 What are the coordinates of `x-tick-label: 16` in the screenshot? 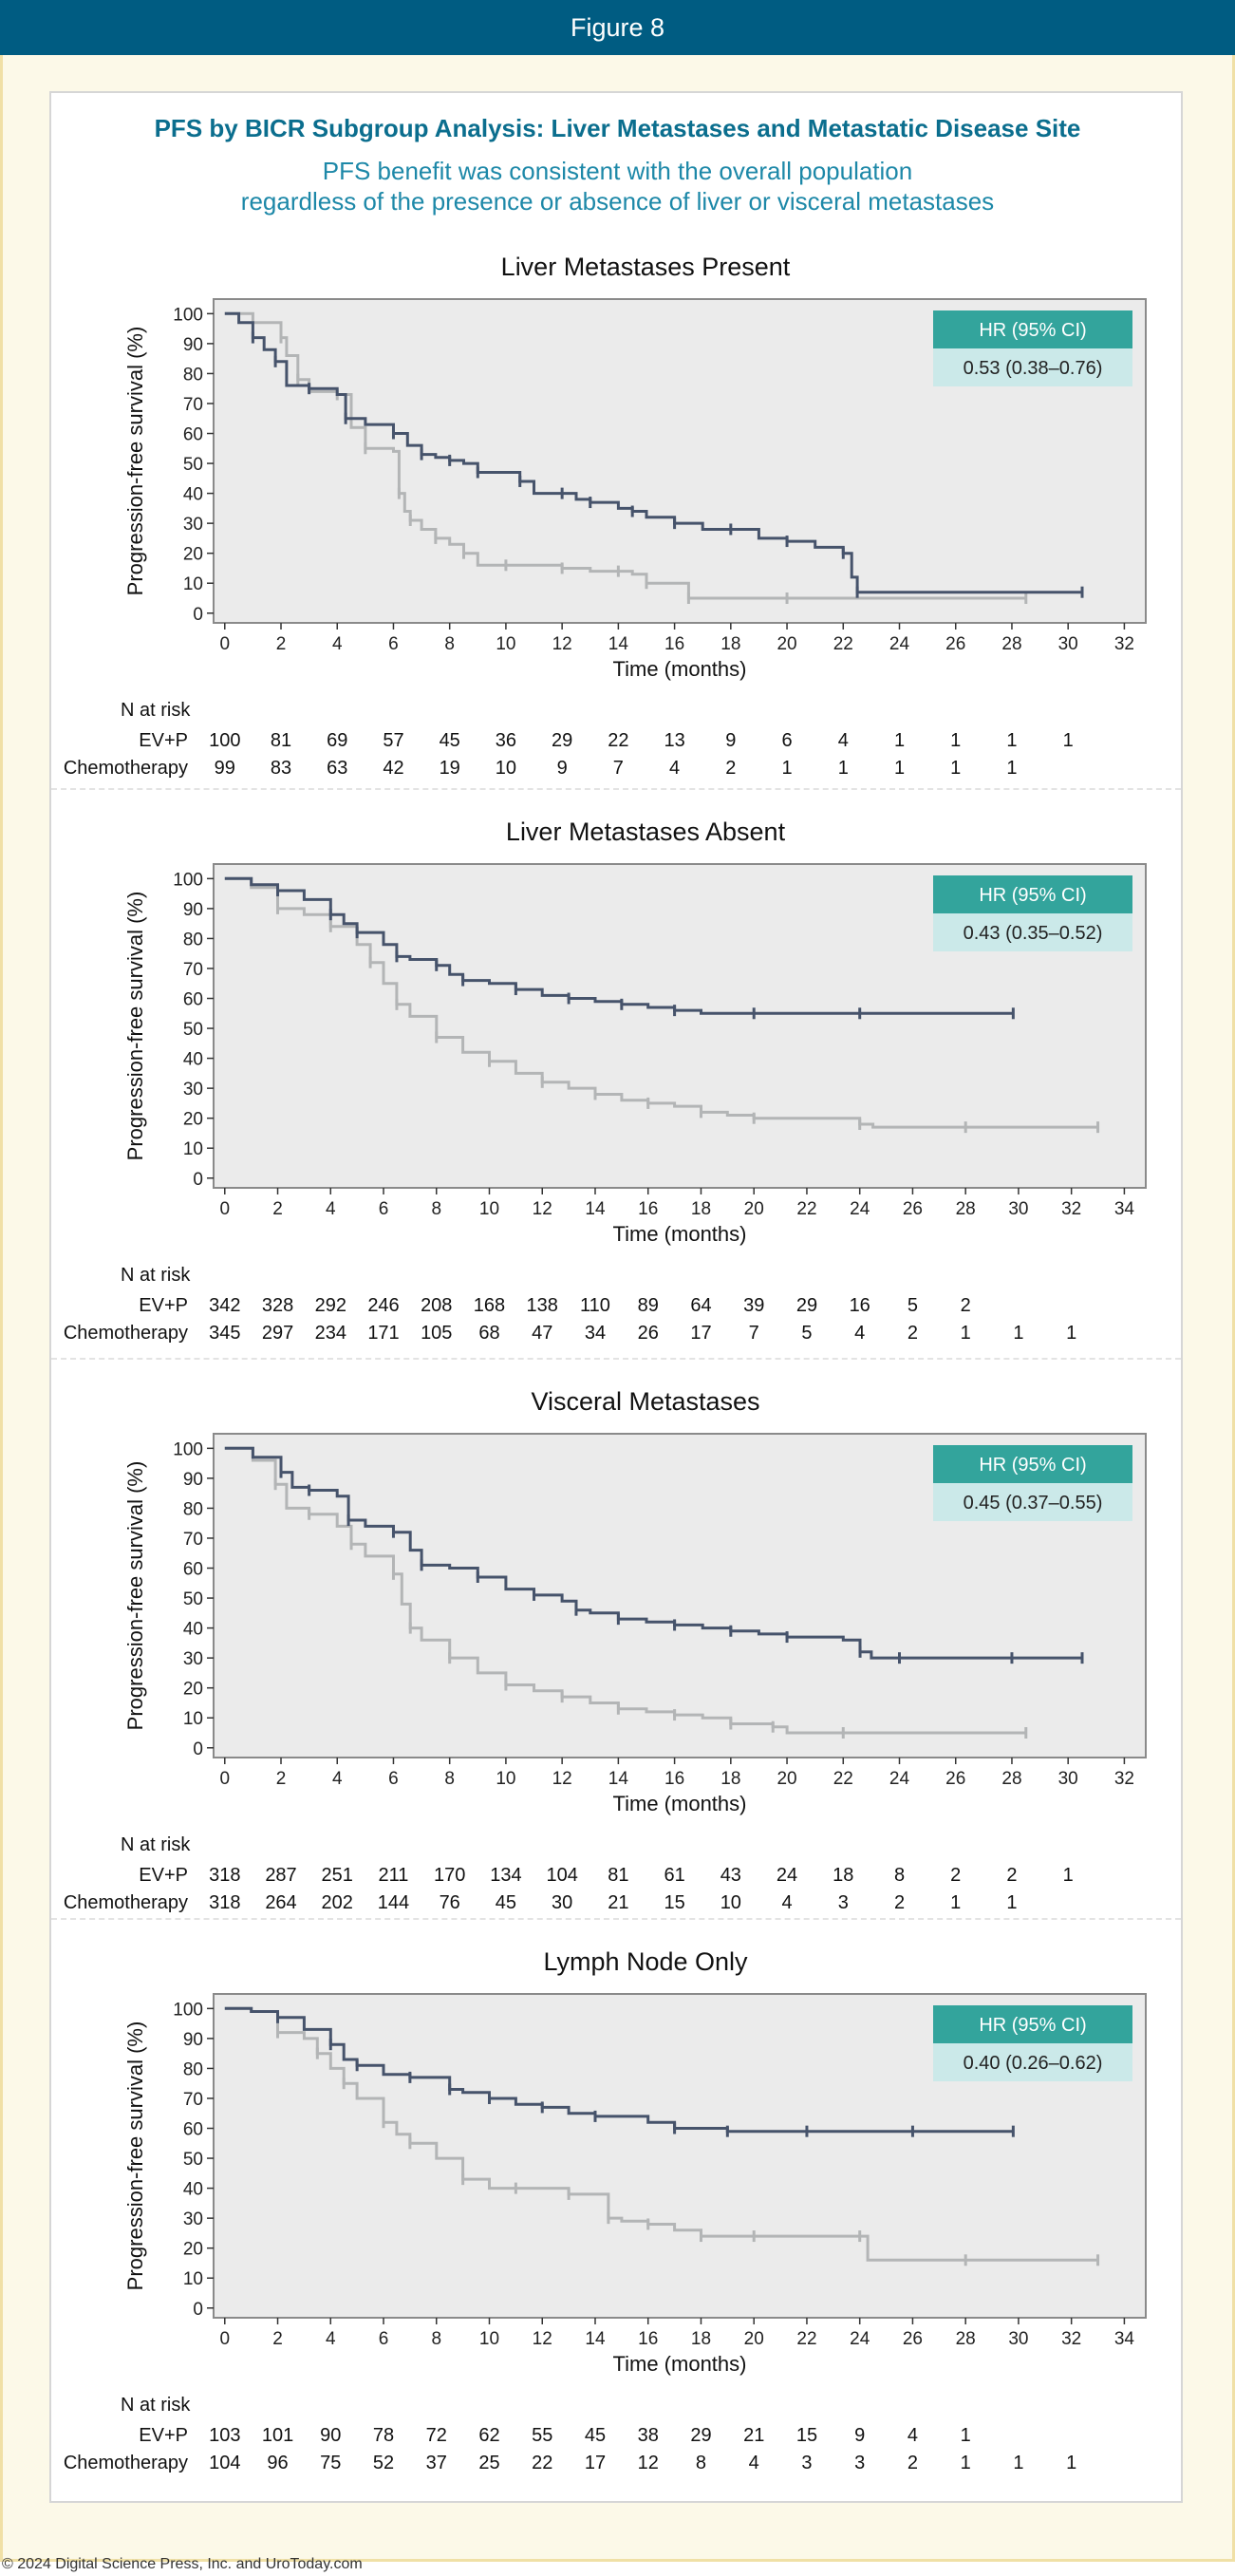 It's located at (648, 2339).